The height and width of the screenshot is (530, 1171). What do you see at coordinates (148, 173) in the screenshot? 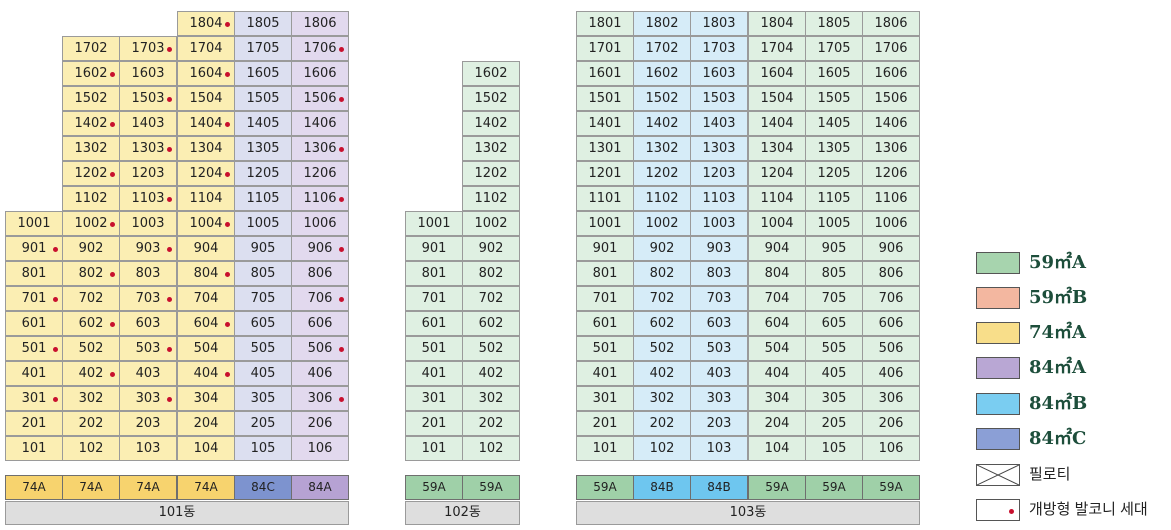
I see `unit-cell: 1203` at bounding box center [148, 173].